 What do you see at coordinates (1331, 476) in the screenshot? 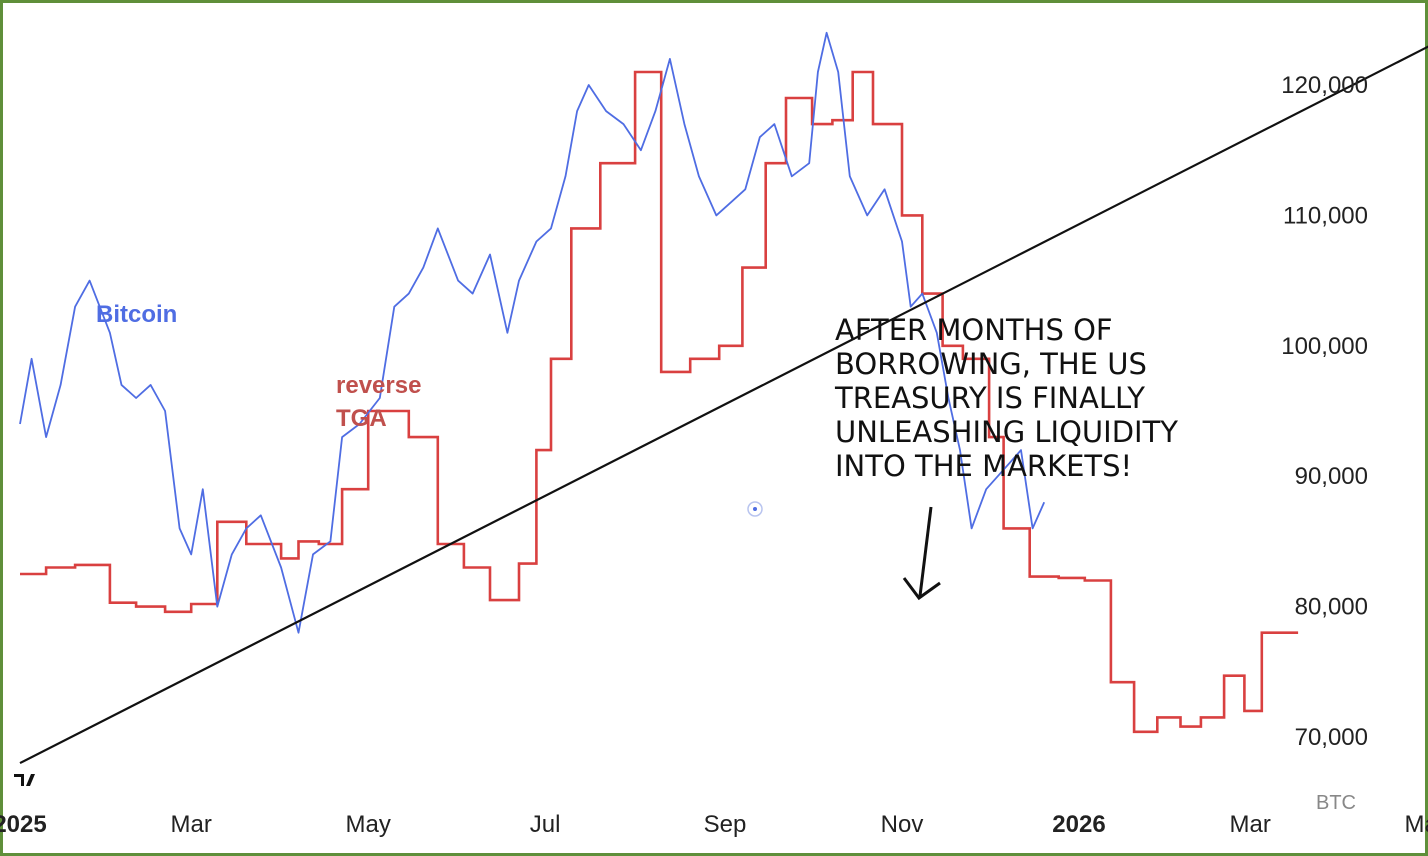
I see `y-tick-label: 90,000` at bounding box center [1331, 476].